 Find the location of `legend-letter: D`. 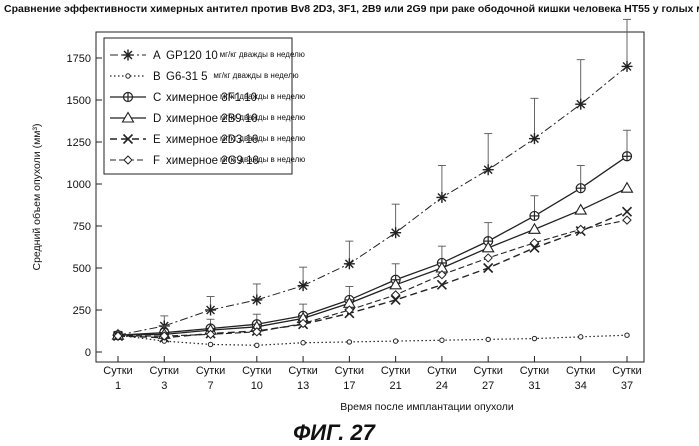

legend-letter: D is located at coordinates (157, 119).